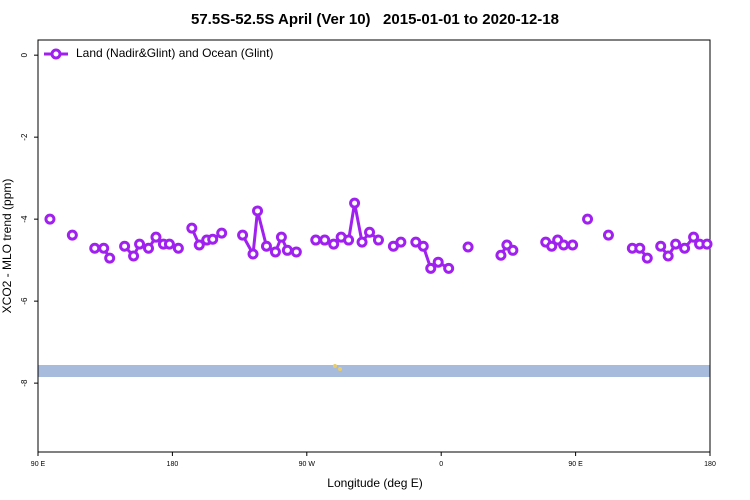 Image resolution: width=750 pixels, height=500 pixels. I want to click on x-tick-label: 0, so click(441, 464).